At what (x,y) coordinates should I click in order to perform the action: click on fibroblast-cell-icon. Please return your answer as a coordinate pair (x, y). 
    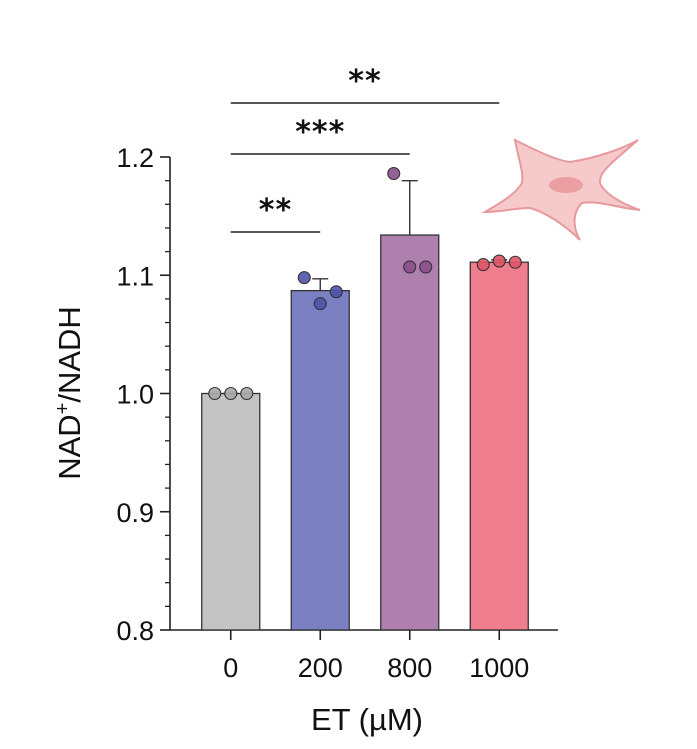
    Looking at the image, I should click on (561, 189).